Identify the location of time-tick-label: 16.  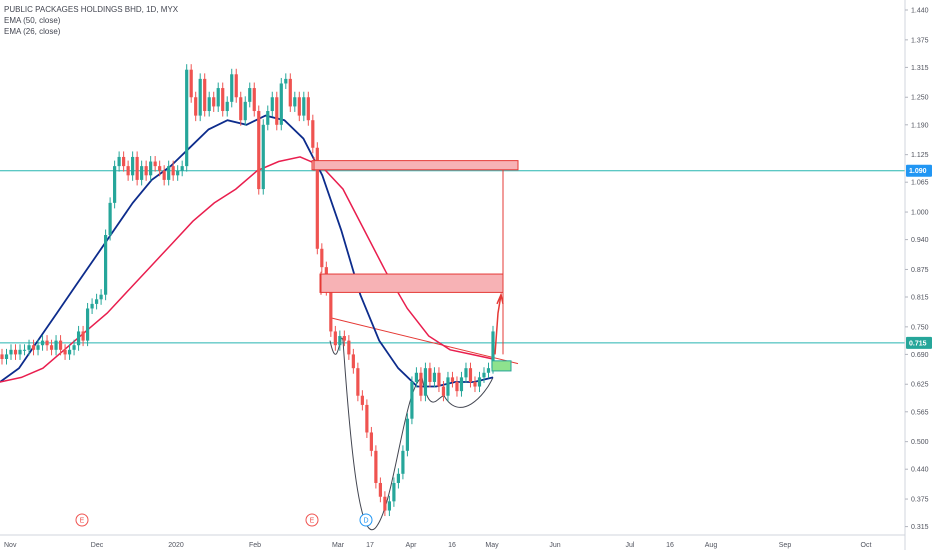
(452, 545).